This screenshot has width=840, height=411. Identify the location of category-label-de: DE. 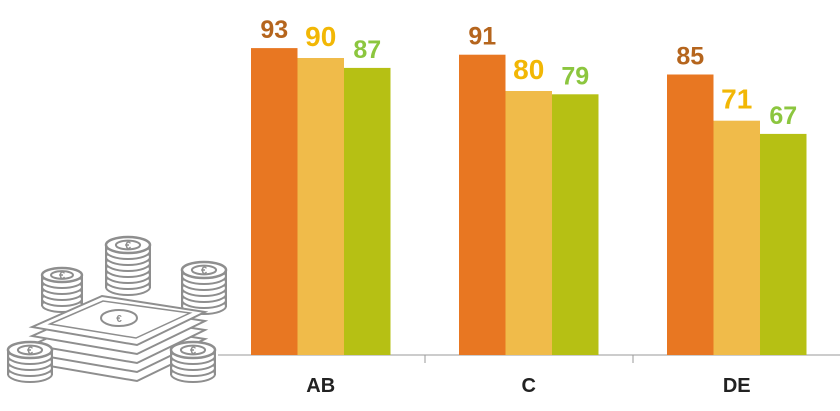
(737, 386).